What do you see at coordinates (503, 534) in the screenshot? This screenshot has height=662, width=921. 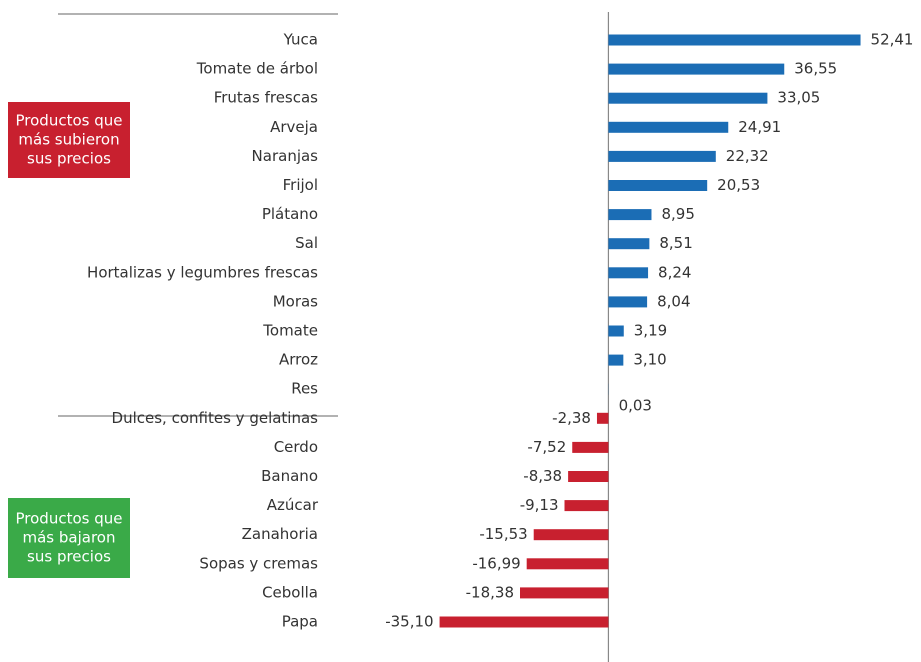 I see `value-label: -15,53` at bounding box center [503, 534].